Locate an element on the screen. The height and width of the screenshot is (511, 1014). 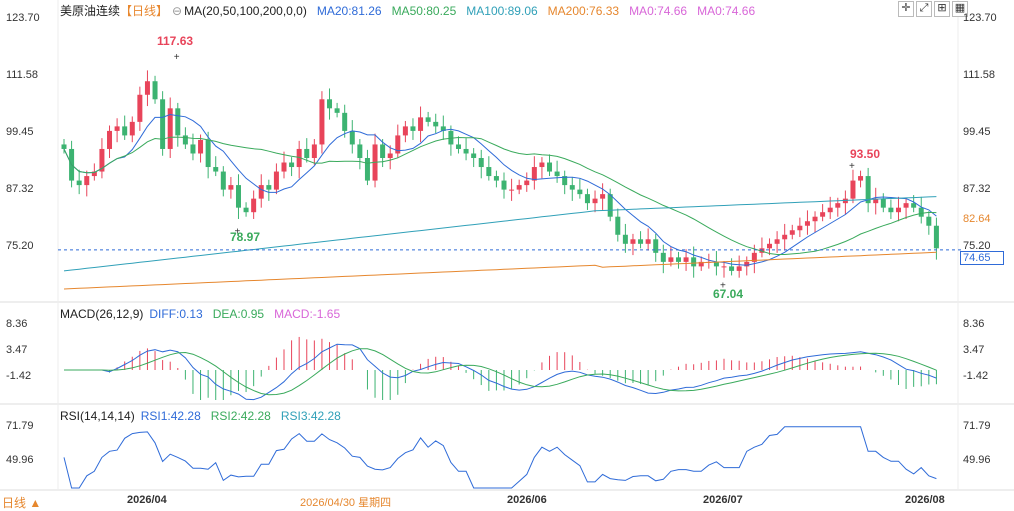
rsi-axis-right-1: 71.79 is located at coordinates (977, 426).